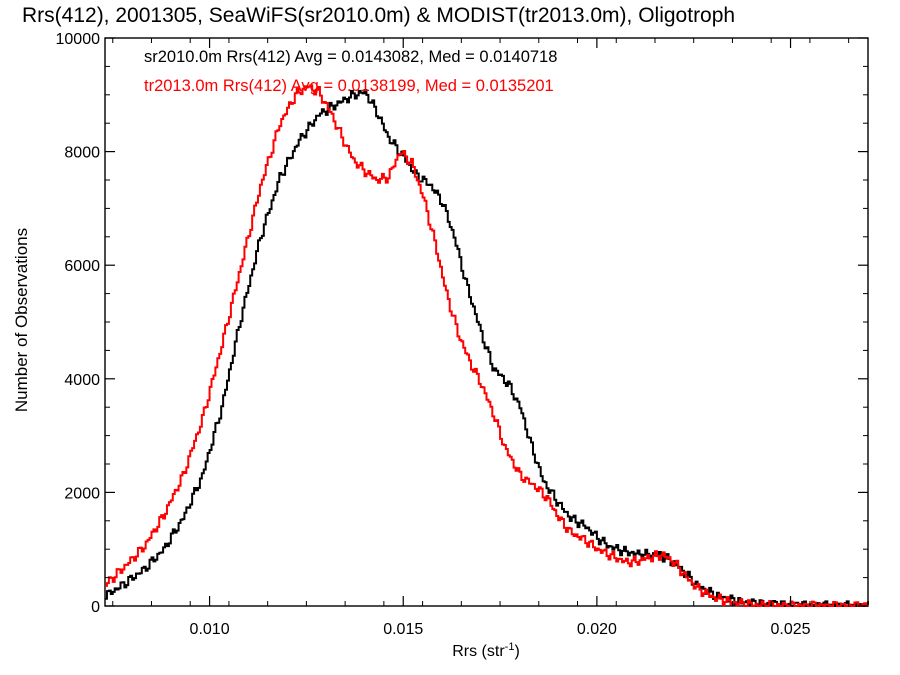  Describe the element at coordinates (82, 153) in the screenshot. I see `y-tick-label: 8000` at that location.